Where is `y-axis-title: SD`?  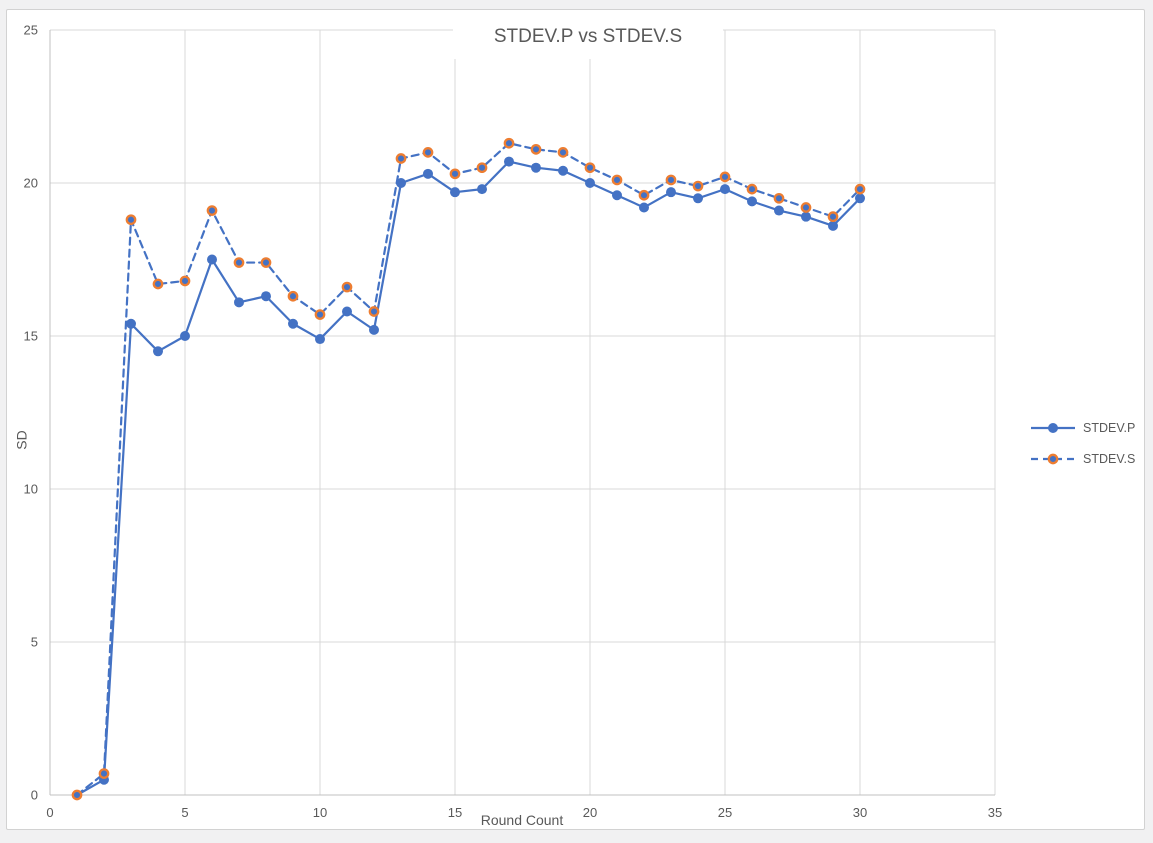
y-axis-title: SD is located at coordinates (21, 440).